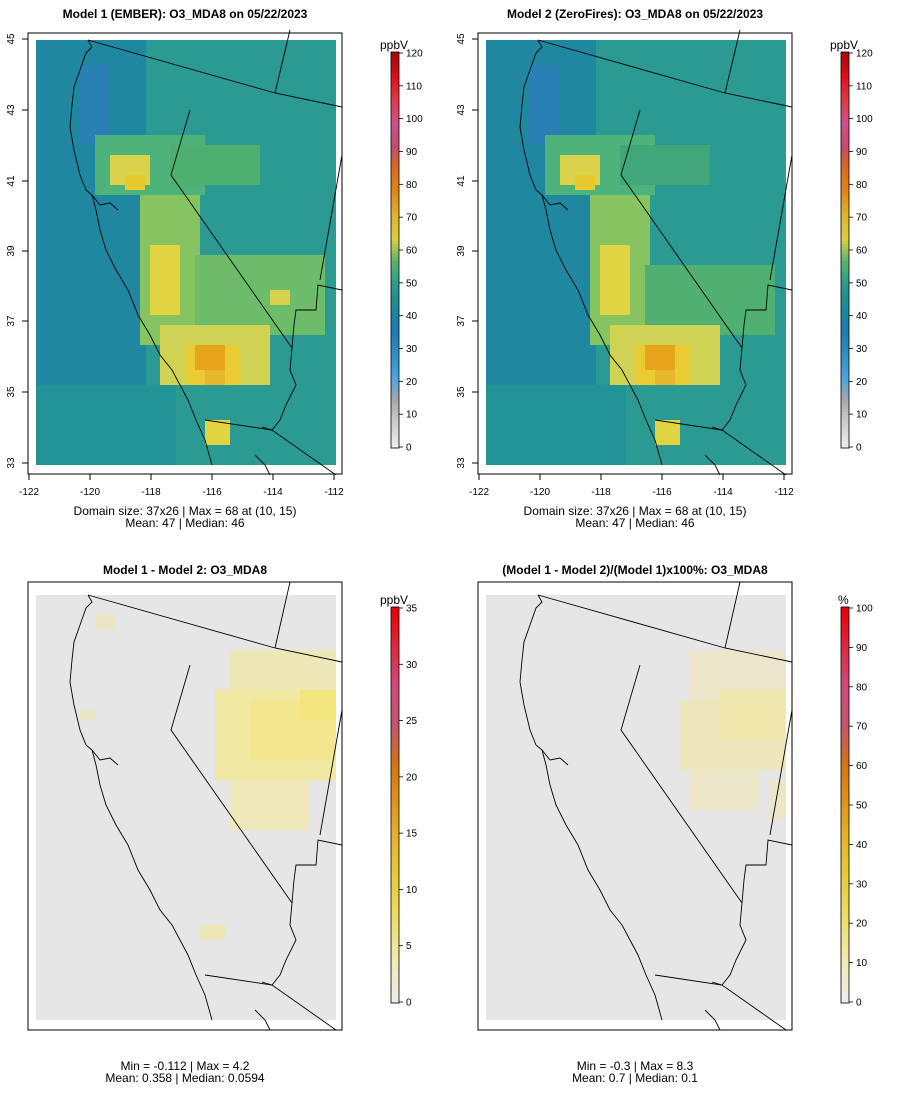 This screenshot has width=900, height=1110. What do you see at coordinates (414, 86) in the screenshot?
I see `colorbar-tick-label: 110` at bounding box center [414, 86].